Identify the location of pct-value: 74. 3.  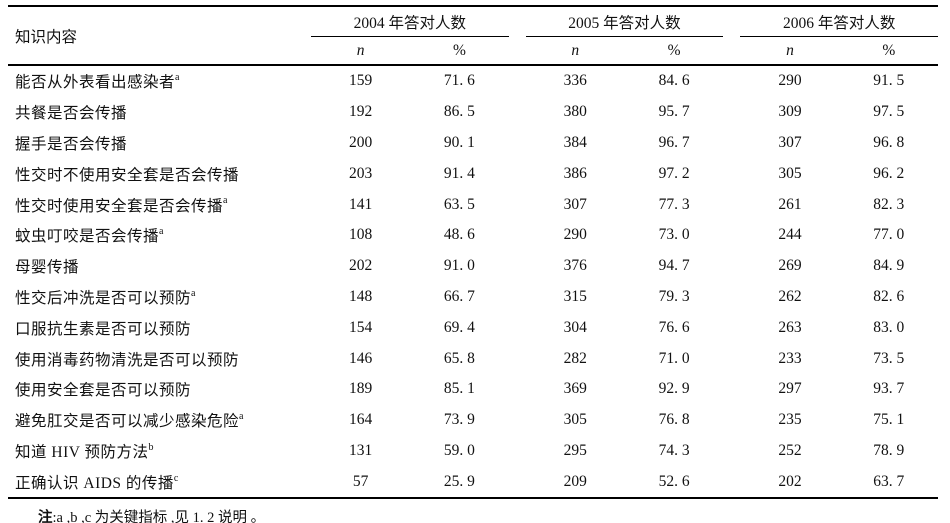
(674, 450).